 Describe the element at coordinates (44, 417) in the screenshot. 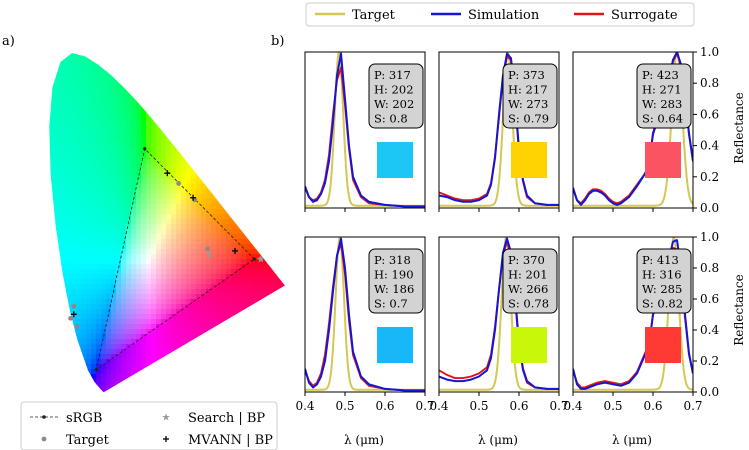

I see `cie-legend-marker-line-dot` at that location.